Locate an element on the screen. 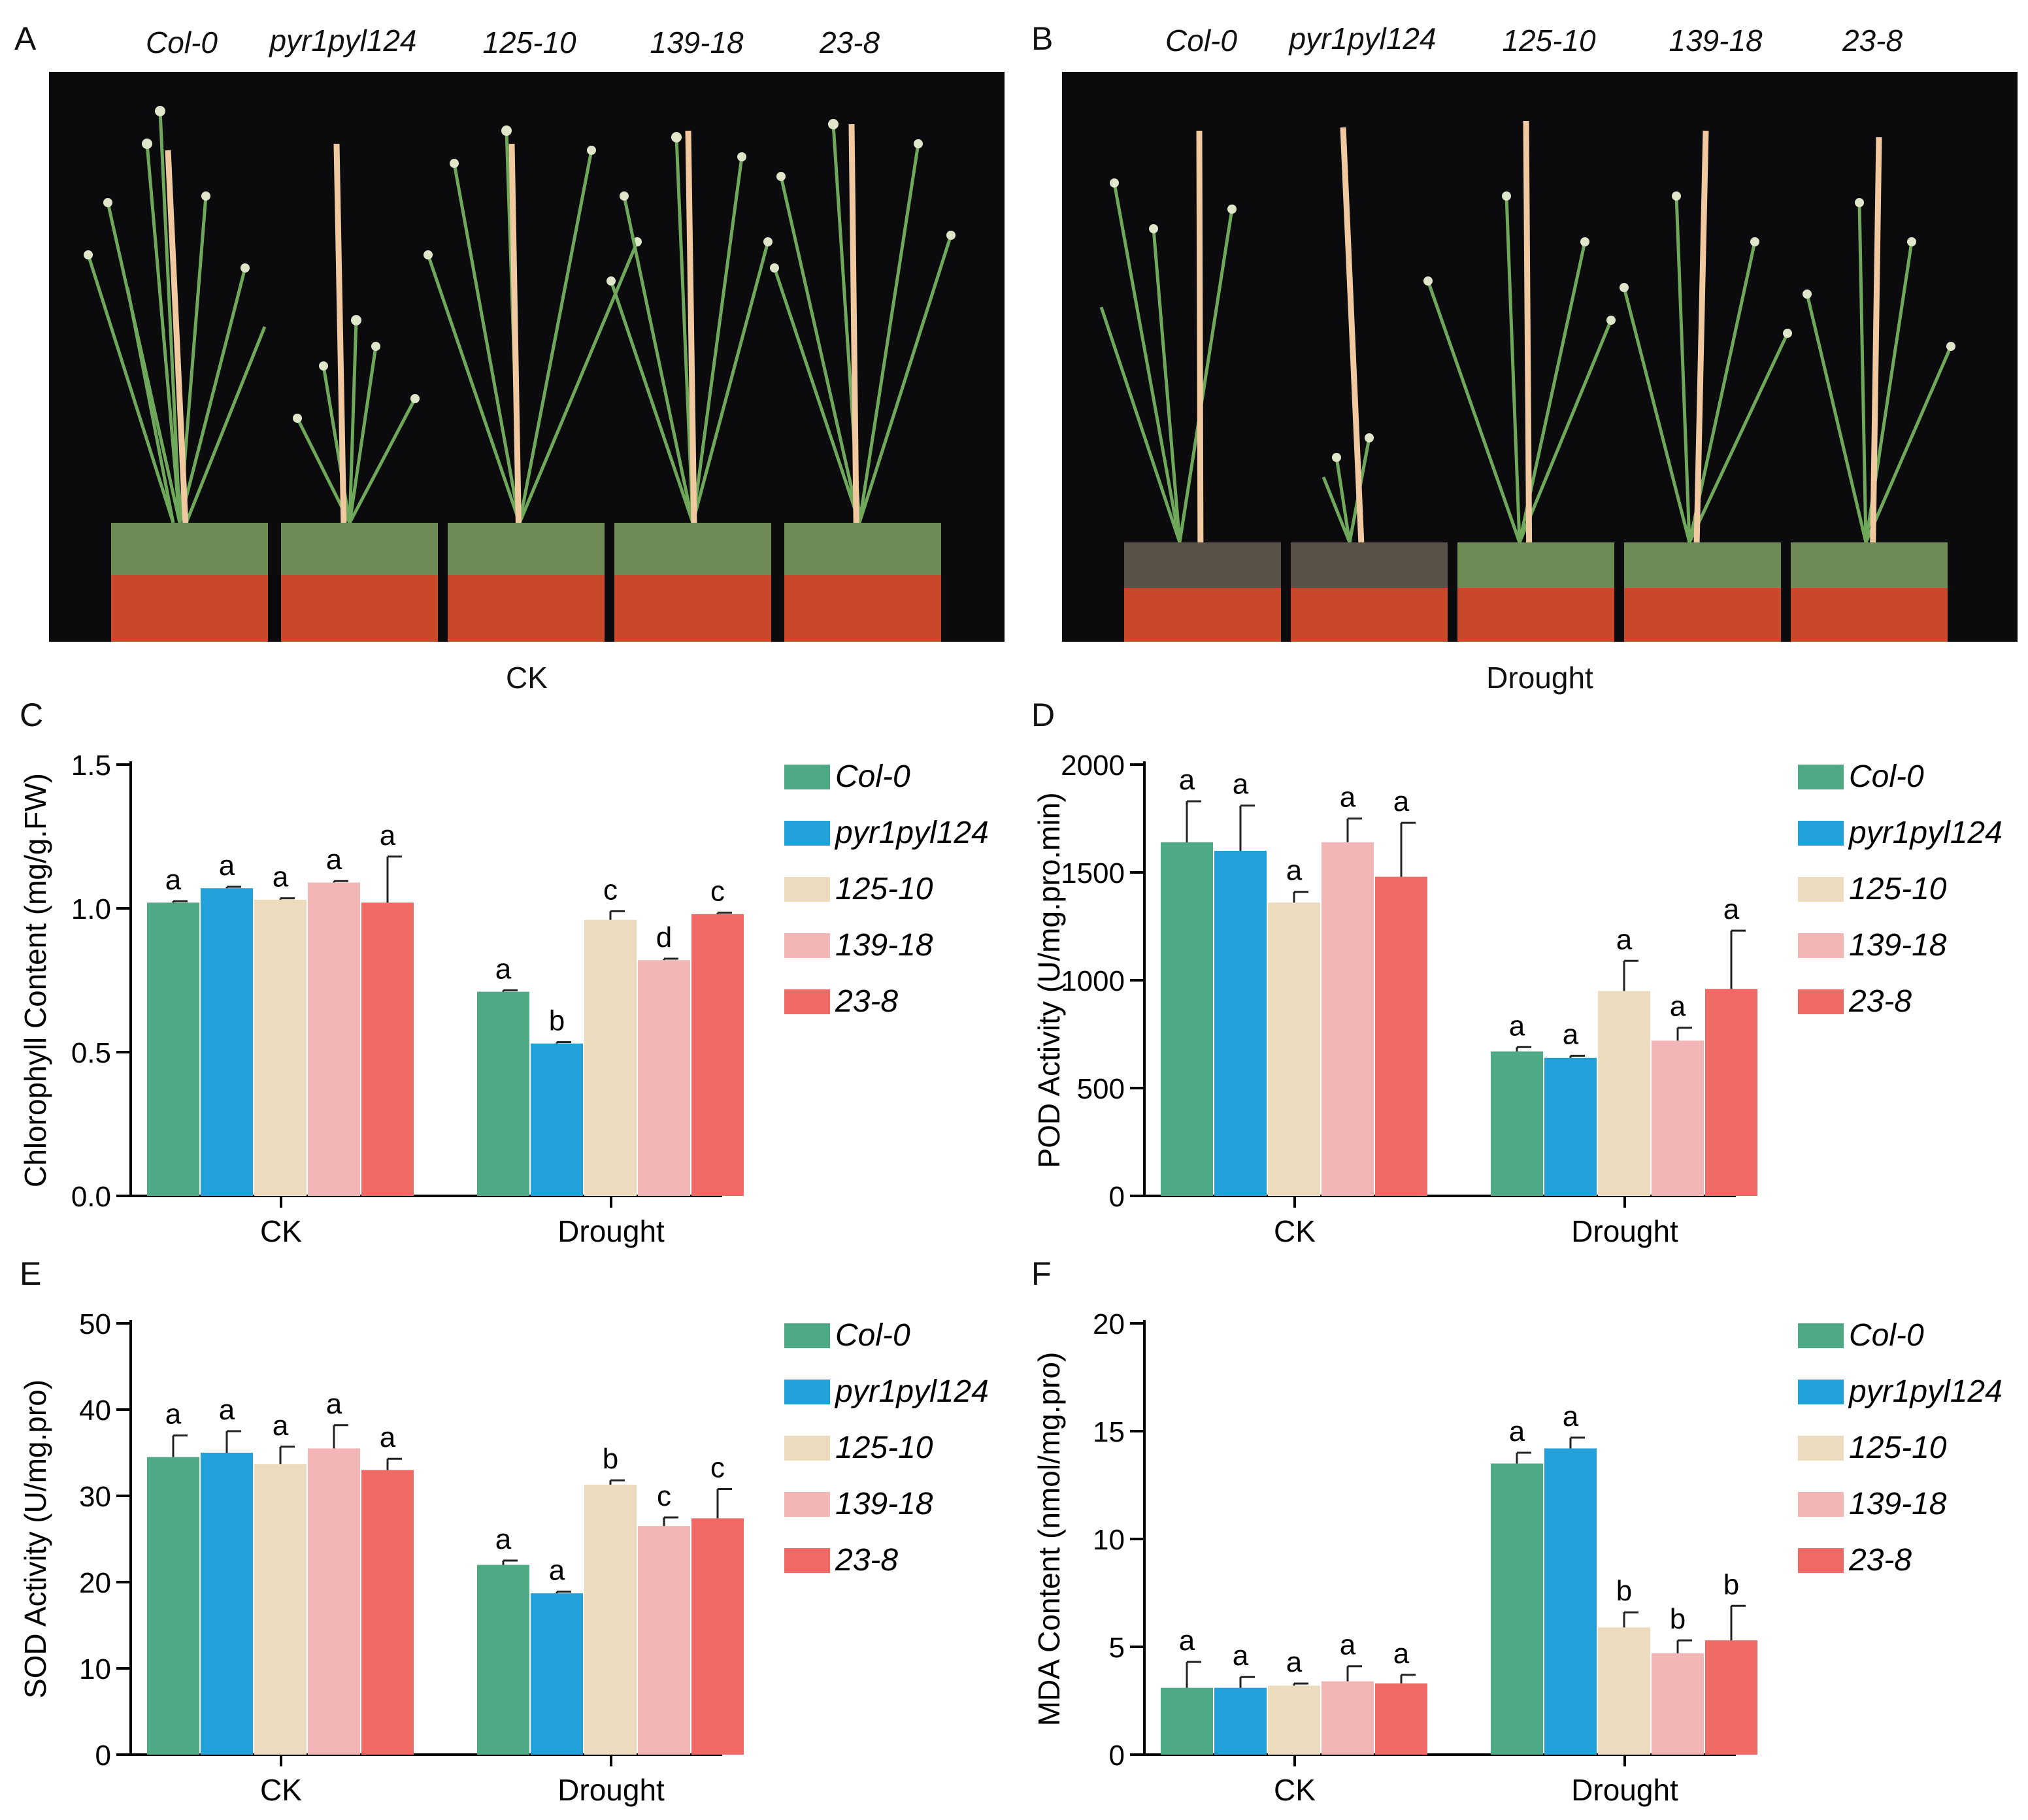 This screenshot has height=1820, width=2028. sig-letter-col-0-ck: a is located at coordinates (173, 1414).